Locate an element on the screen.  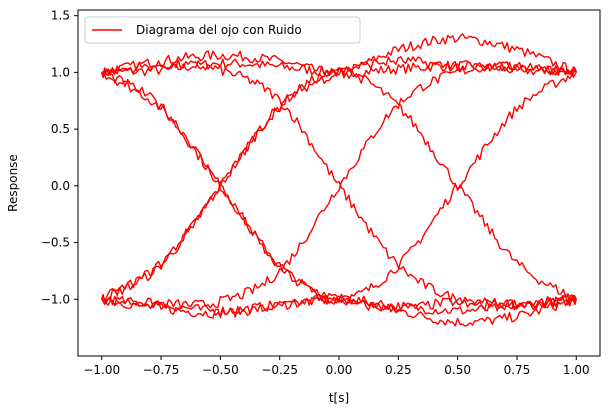
legend-box is located at coordinates (222, 30).